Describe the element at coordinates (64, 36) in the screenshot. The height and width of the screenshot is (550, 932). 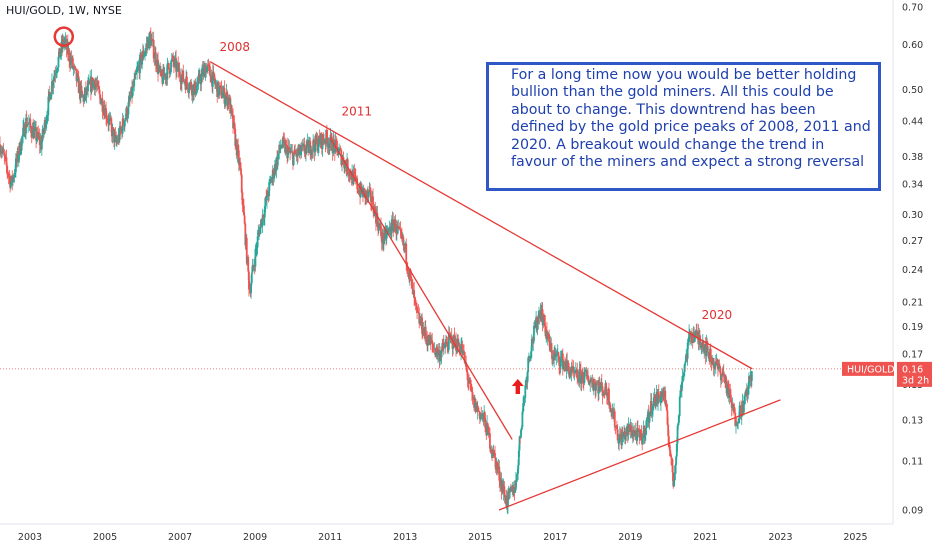
I see `peak-circle-marker` at that location.